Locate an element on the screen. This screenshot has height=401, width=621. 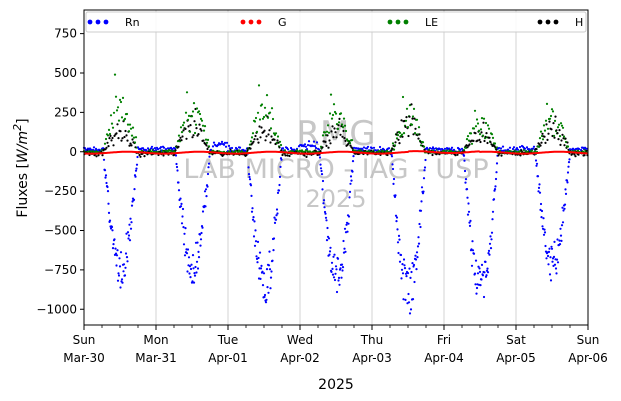
legend-marker is located at coordinates (251, 22).